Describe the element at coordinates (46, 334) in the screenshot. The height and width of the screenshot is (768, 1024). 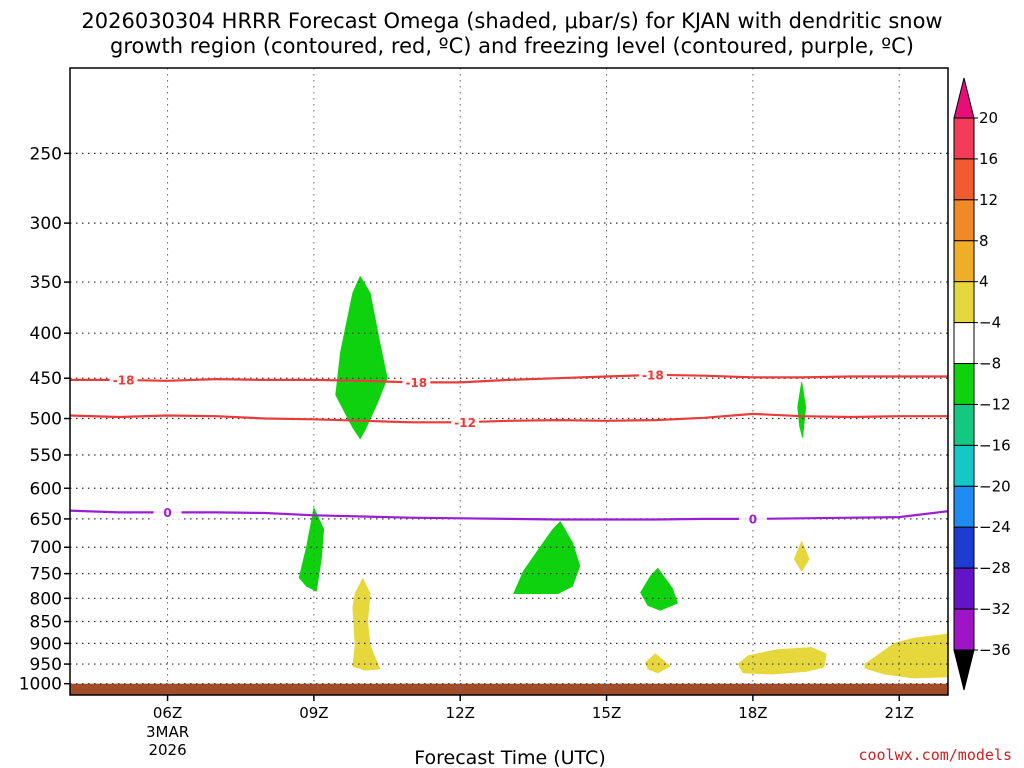
I see `y-tick-label: 400` at that location.